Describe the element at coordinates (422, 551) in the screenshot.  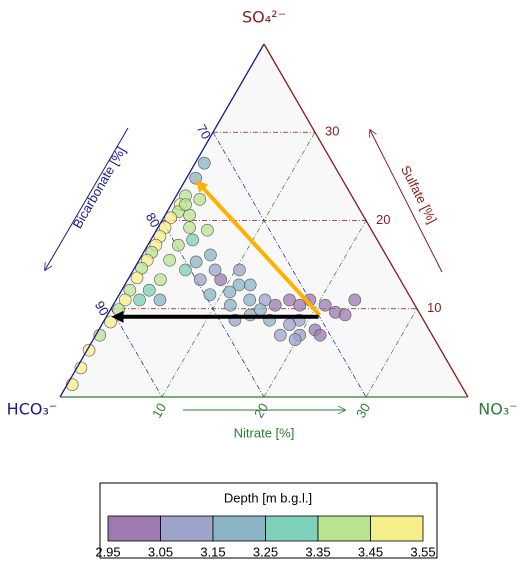
I see `colorbar-tick-label: 3.55` at that location.